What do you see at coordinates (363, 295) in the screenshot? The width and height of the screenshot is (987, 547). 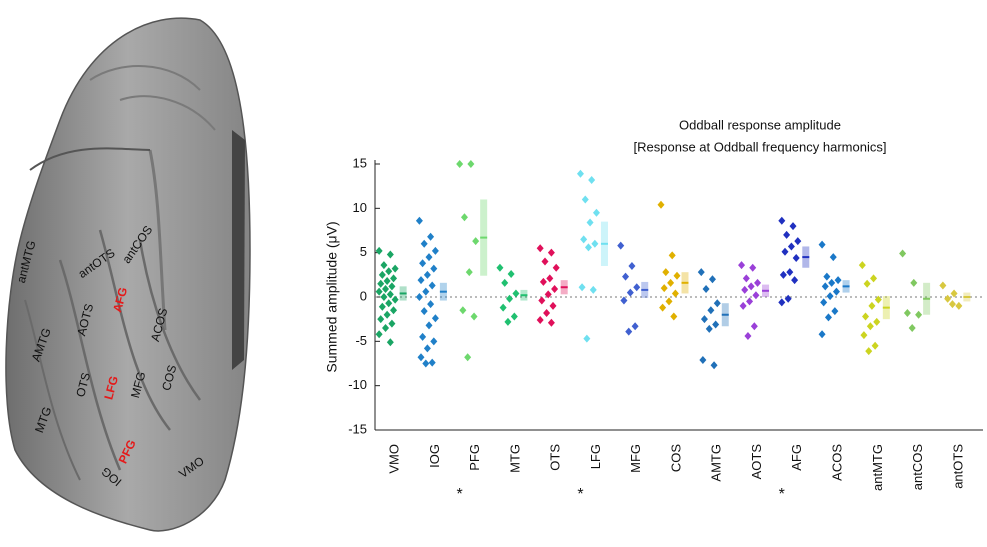 I see `y-tick-label: 0` at bounding box center [363, 295].